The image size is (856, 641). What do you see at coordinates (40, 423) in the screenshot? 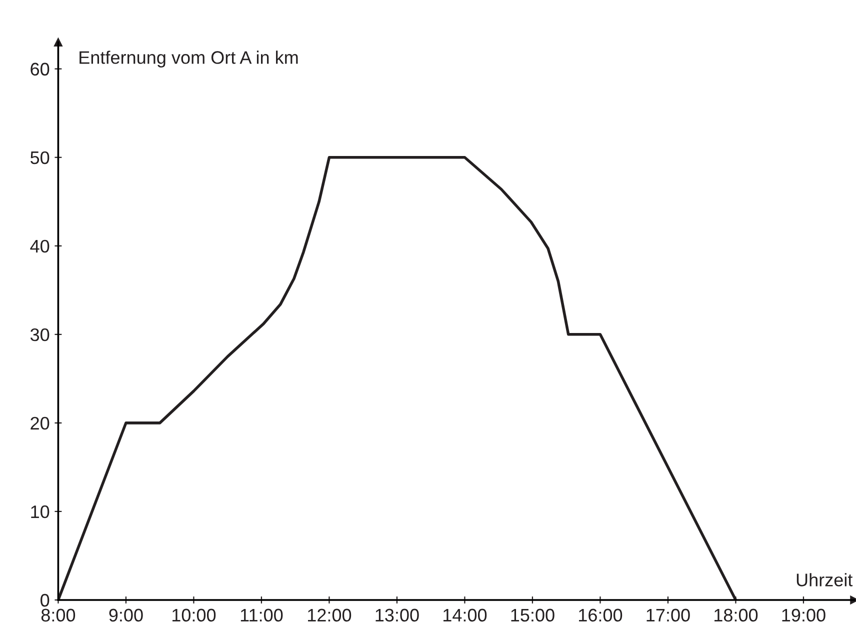
I see `y-tick-label: 20` at bounding box center [40, 423].